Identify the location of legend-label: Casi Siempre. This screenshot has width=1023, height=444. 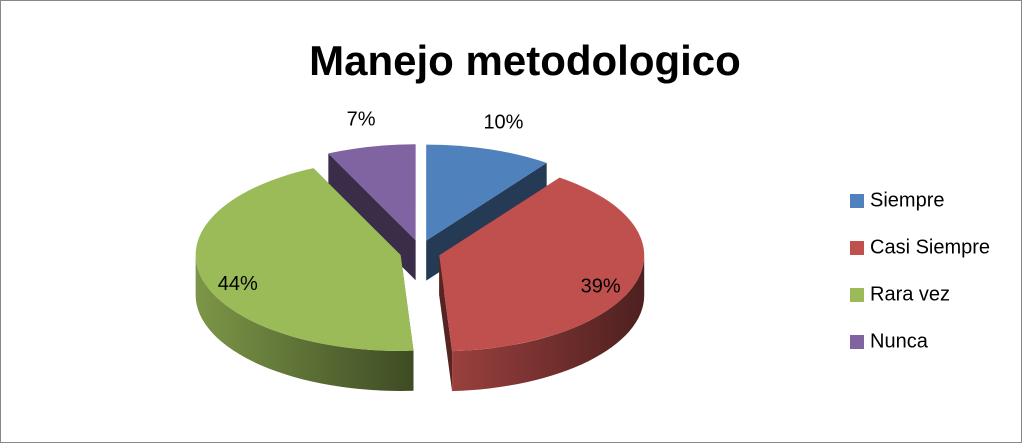
(930, 247).